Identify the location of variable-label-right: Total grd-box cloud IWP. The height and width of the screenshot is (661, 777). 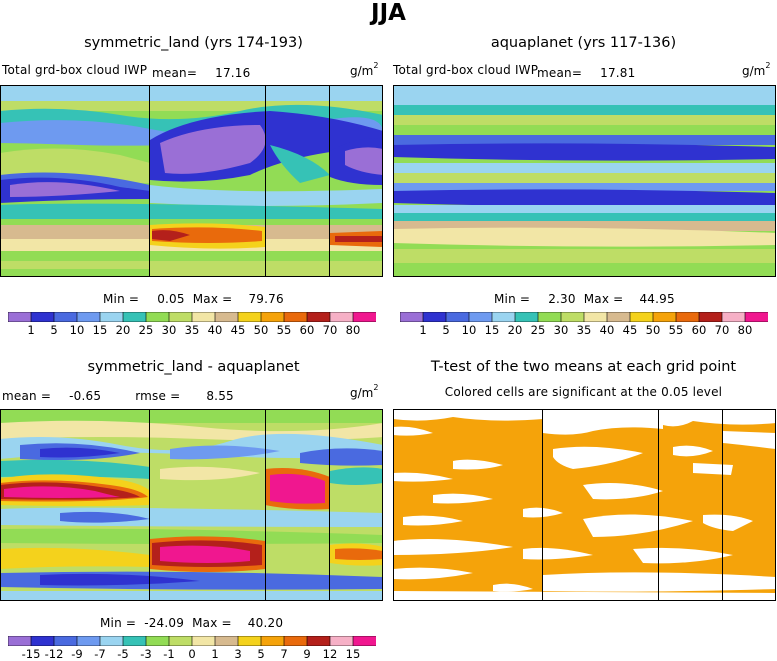
(466, 70).